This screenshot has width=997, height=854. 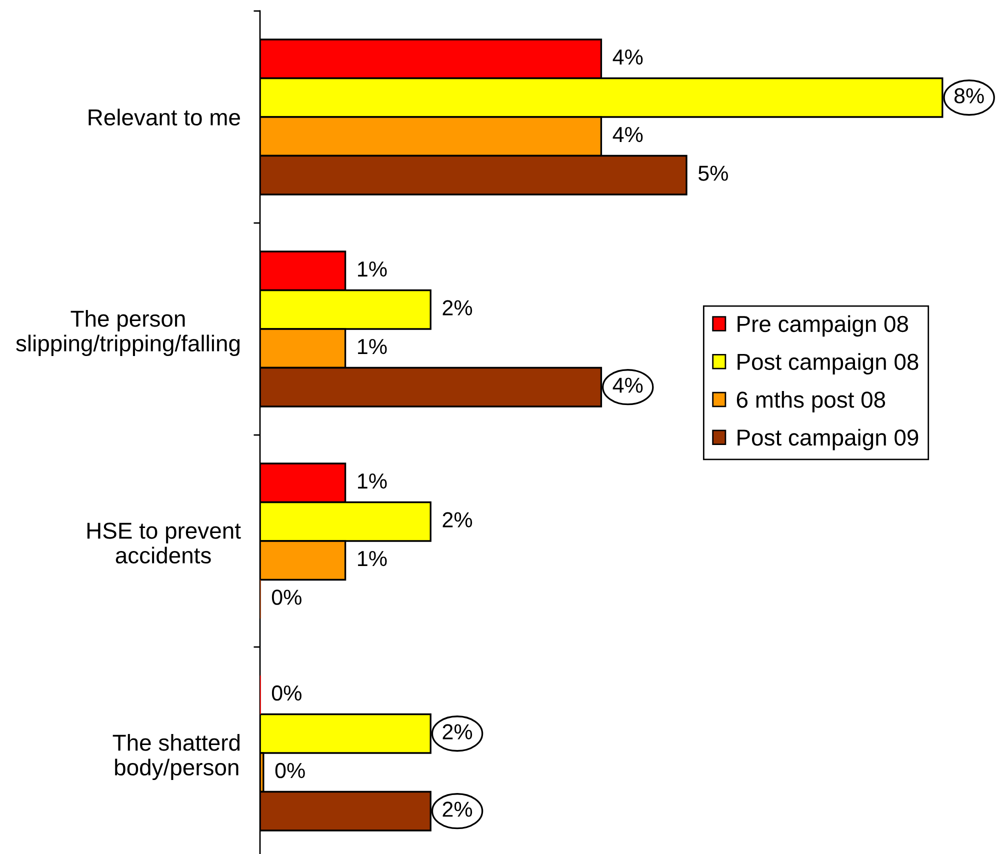 What do you see at coordinates (969, 96) in the screenshot?
I see `annotation: 8%` at bounding box center [969, 96].